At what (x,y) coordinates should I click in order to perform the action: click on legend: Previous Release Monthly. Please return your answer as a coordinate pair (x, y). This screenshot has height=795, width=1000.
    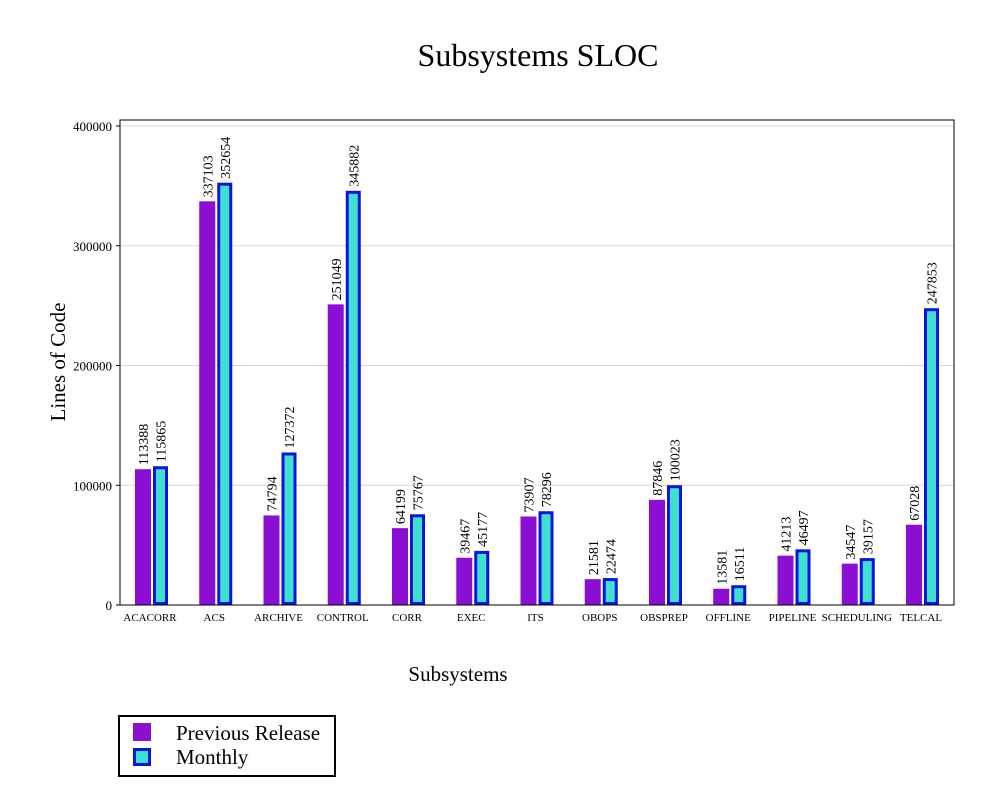
    Looking at the image, I should click on (227, 746).